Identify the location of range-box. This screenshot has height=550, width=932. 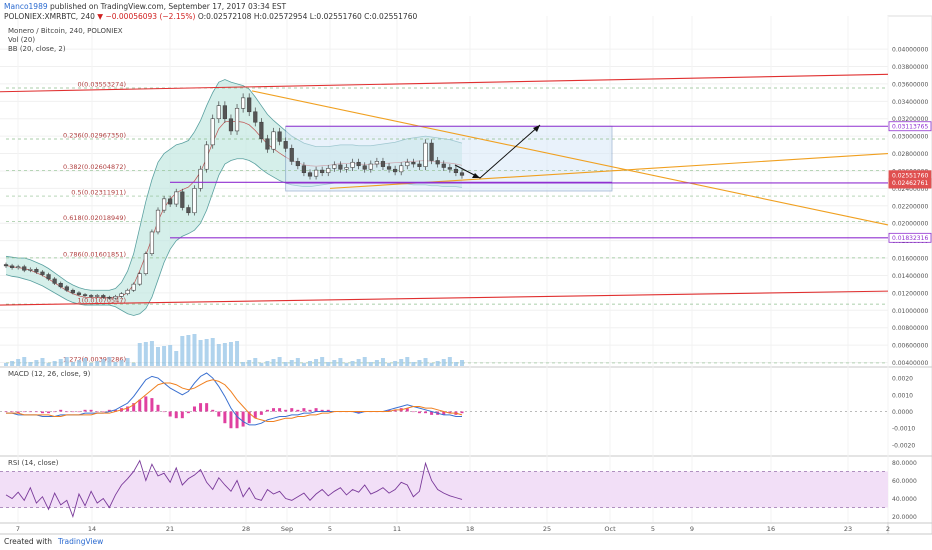
(449, 158).